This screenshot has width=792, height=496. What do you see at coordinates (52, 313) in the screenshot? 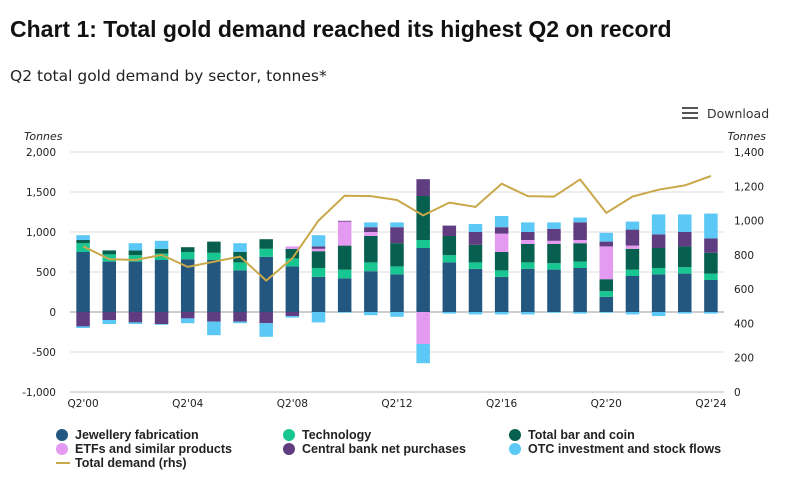
I see `left-axis-tick-label: 0` at bounding box center [52, 313].